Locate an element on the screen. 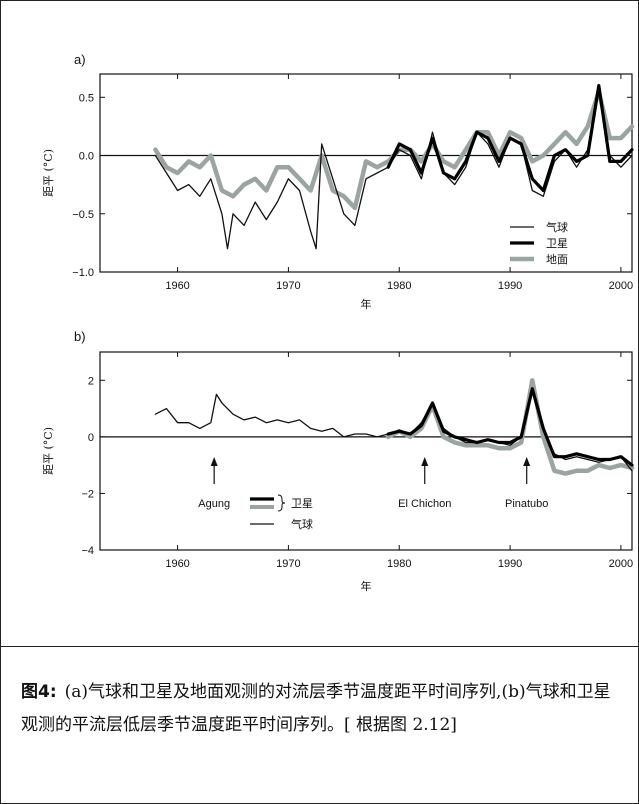 The width and height of the screenshot is (639, 804). panel-b-series-satellite-line is located at coordinates (510, 427).